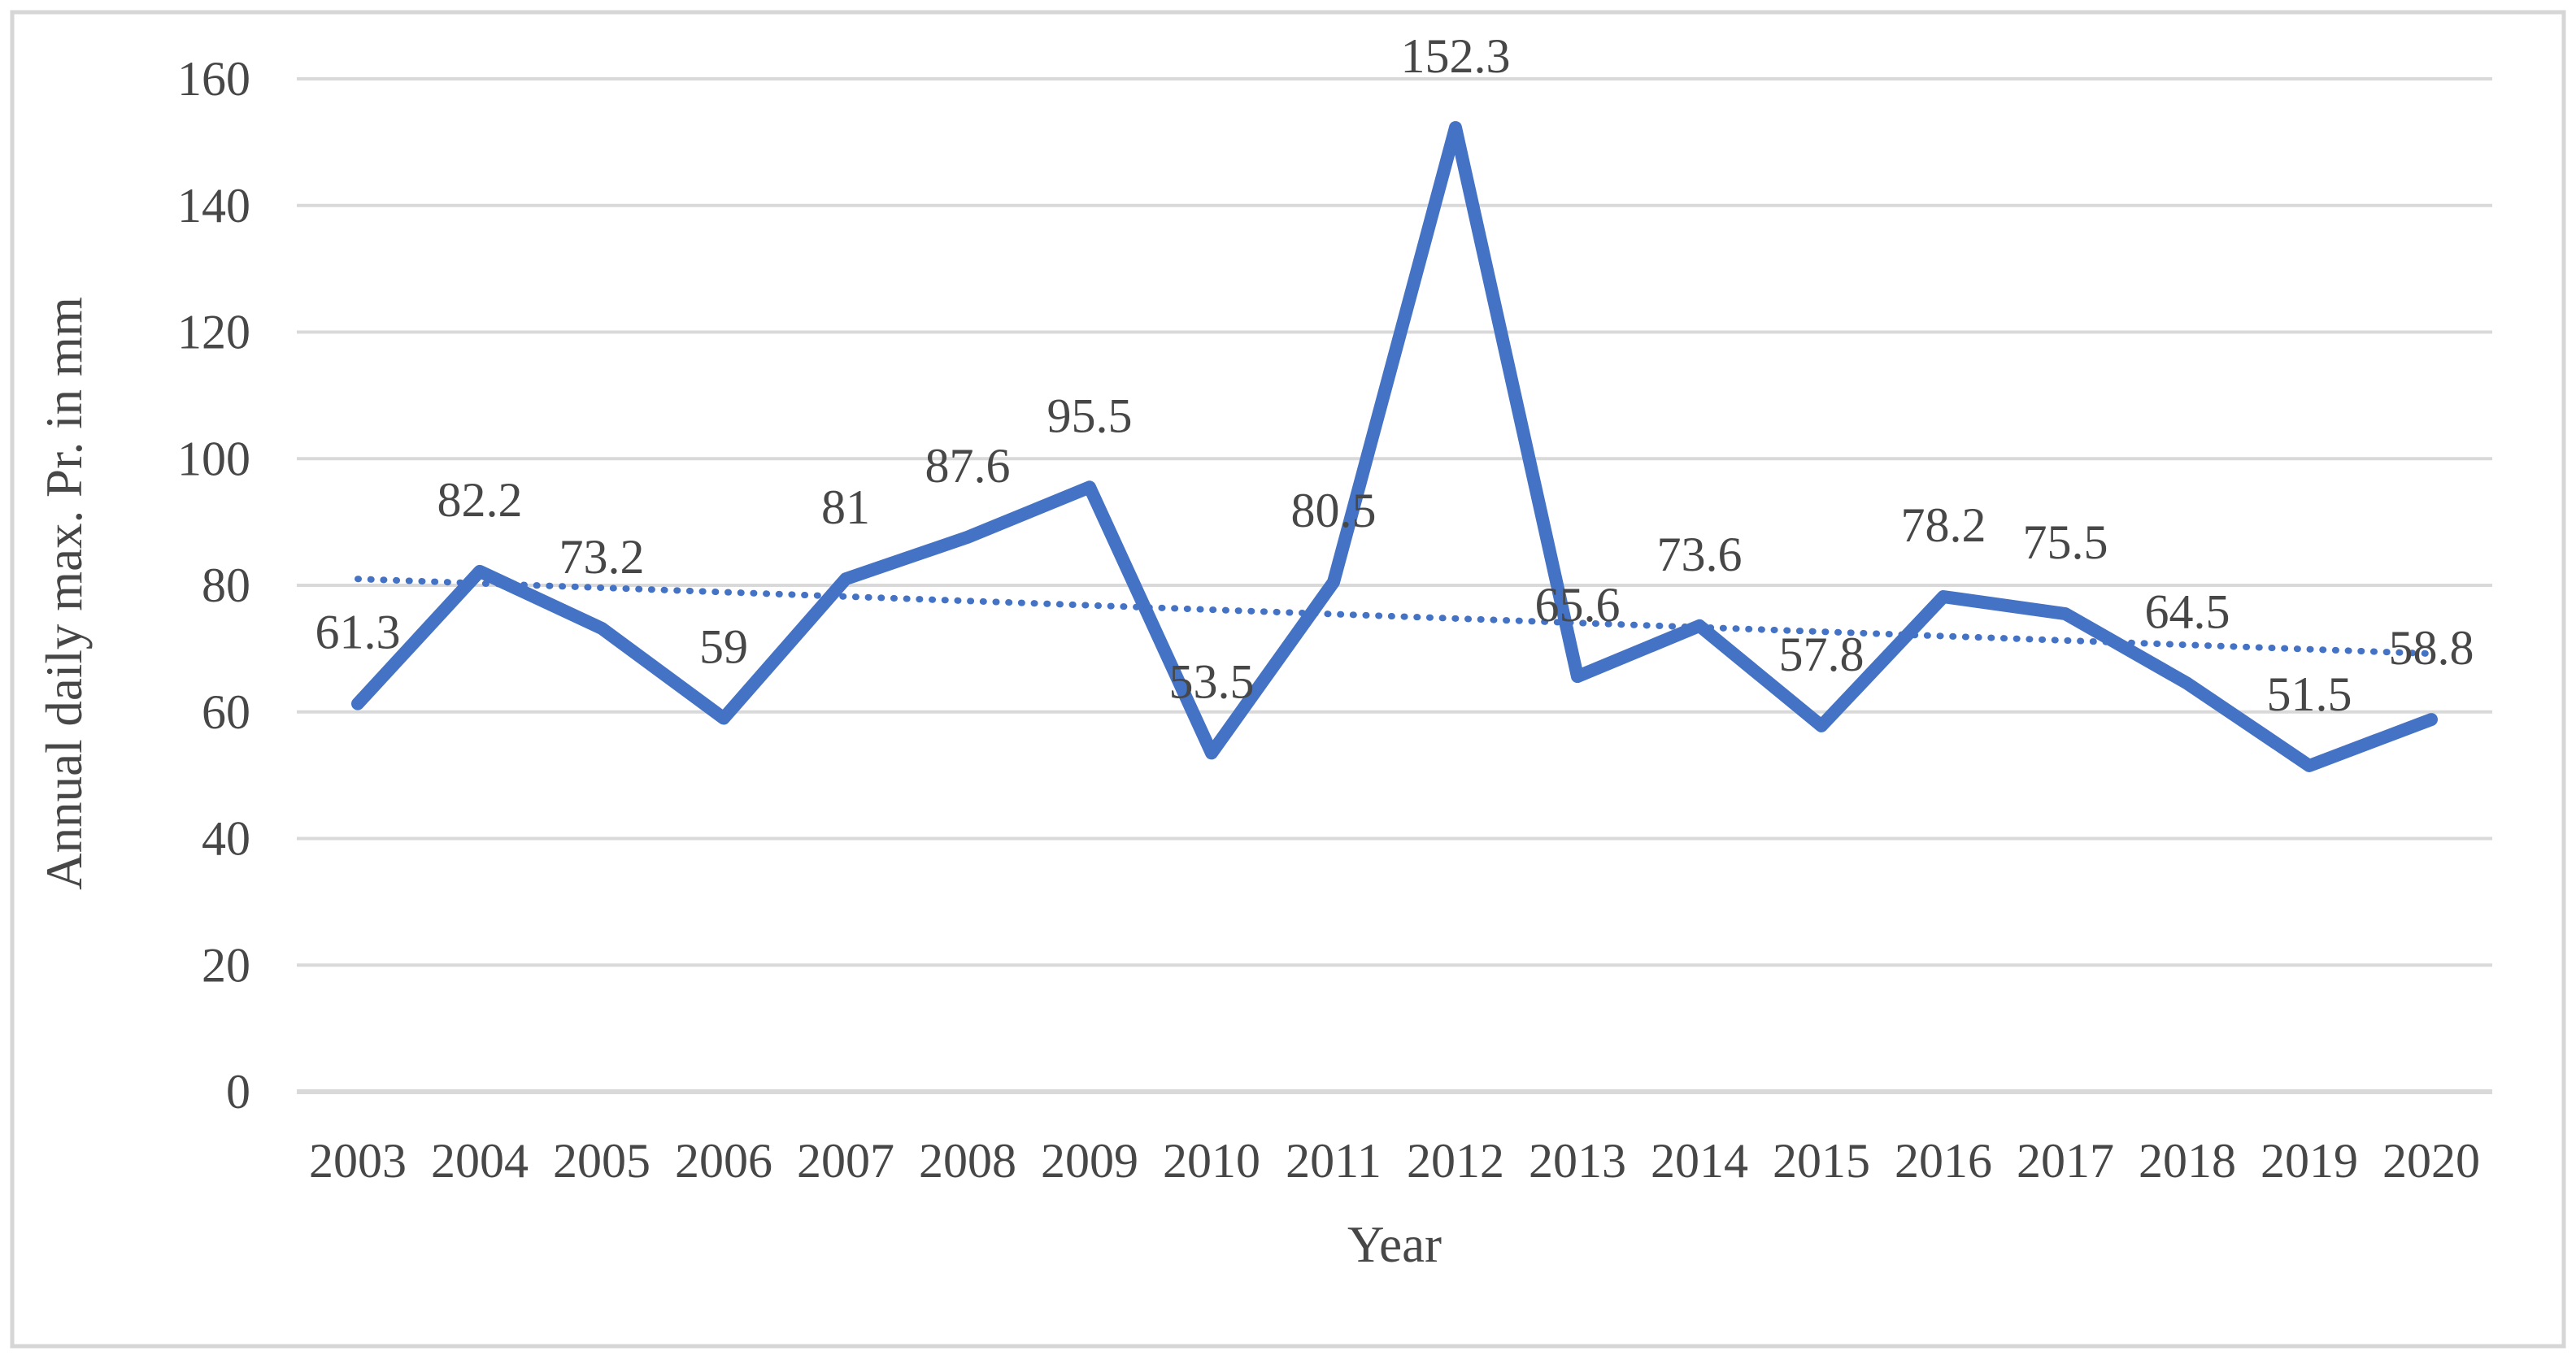 The image size is (2576, 1360). I want to click on trendline-group, so click(1395, 617).